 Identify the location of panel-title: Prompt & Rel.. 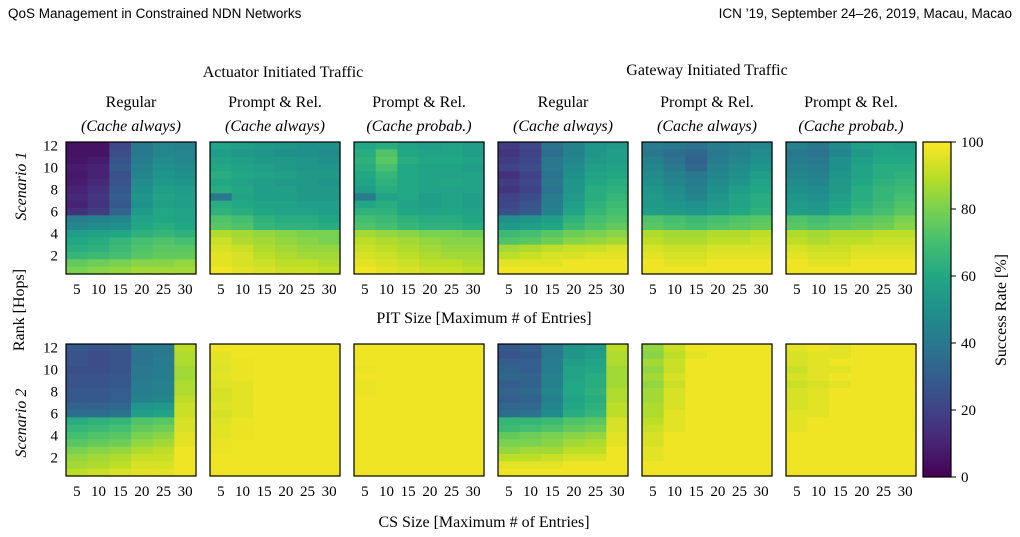
(419, 102).